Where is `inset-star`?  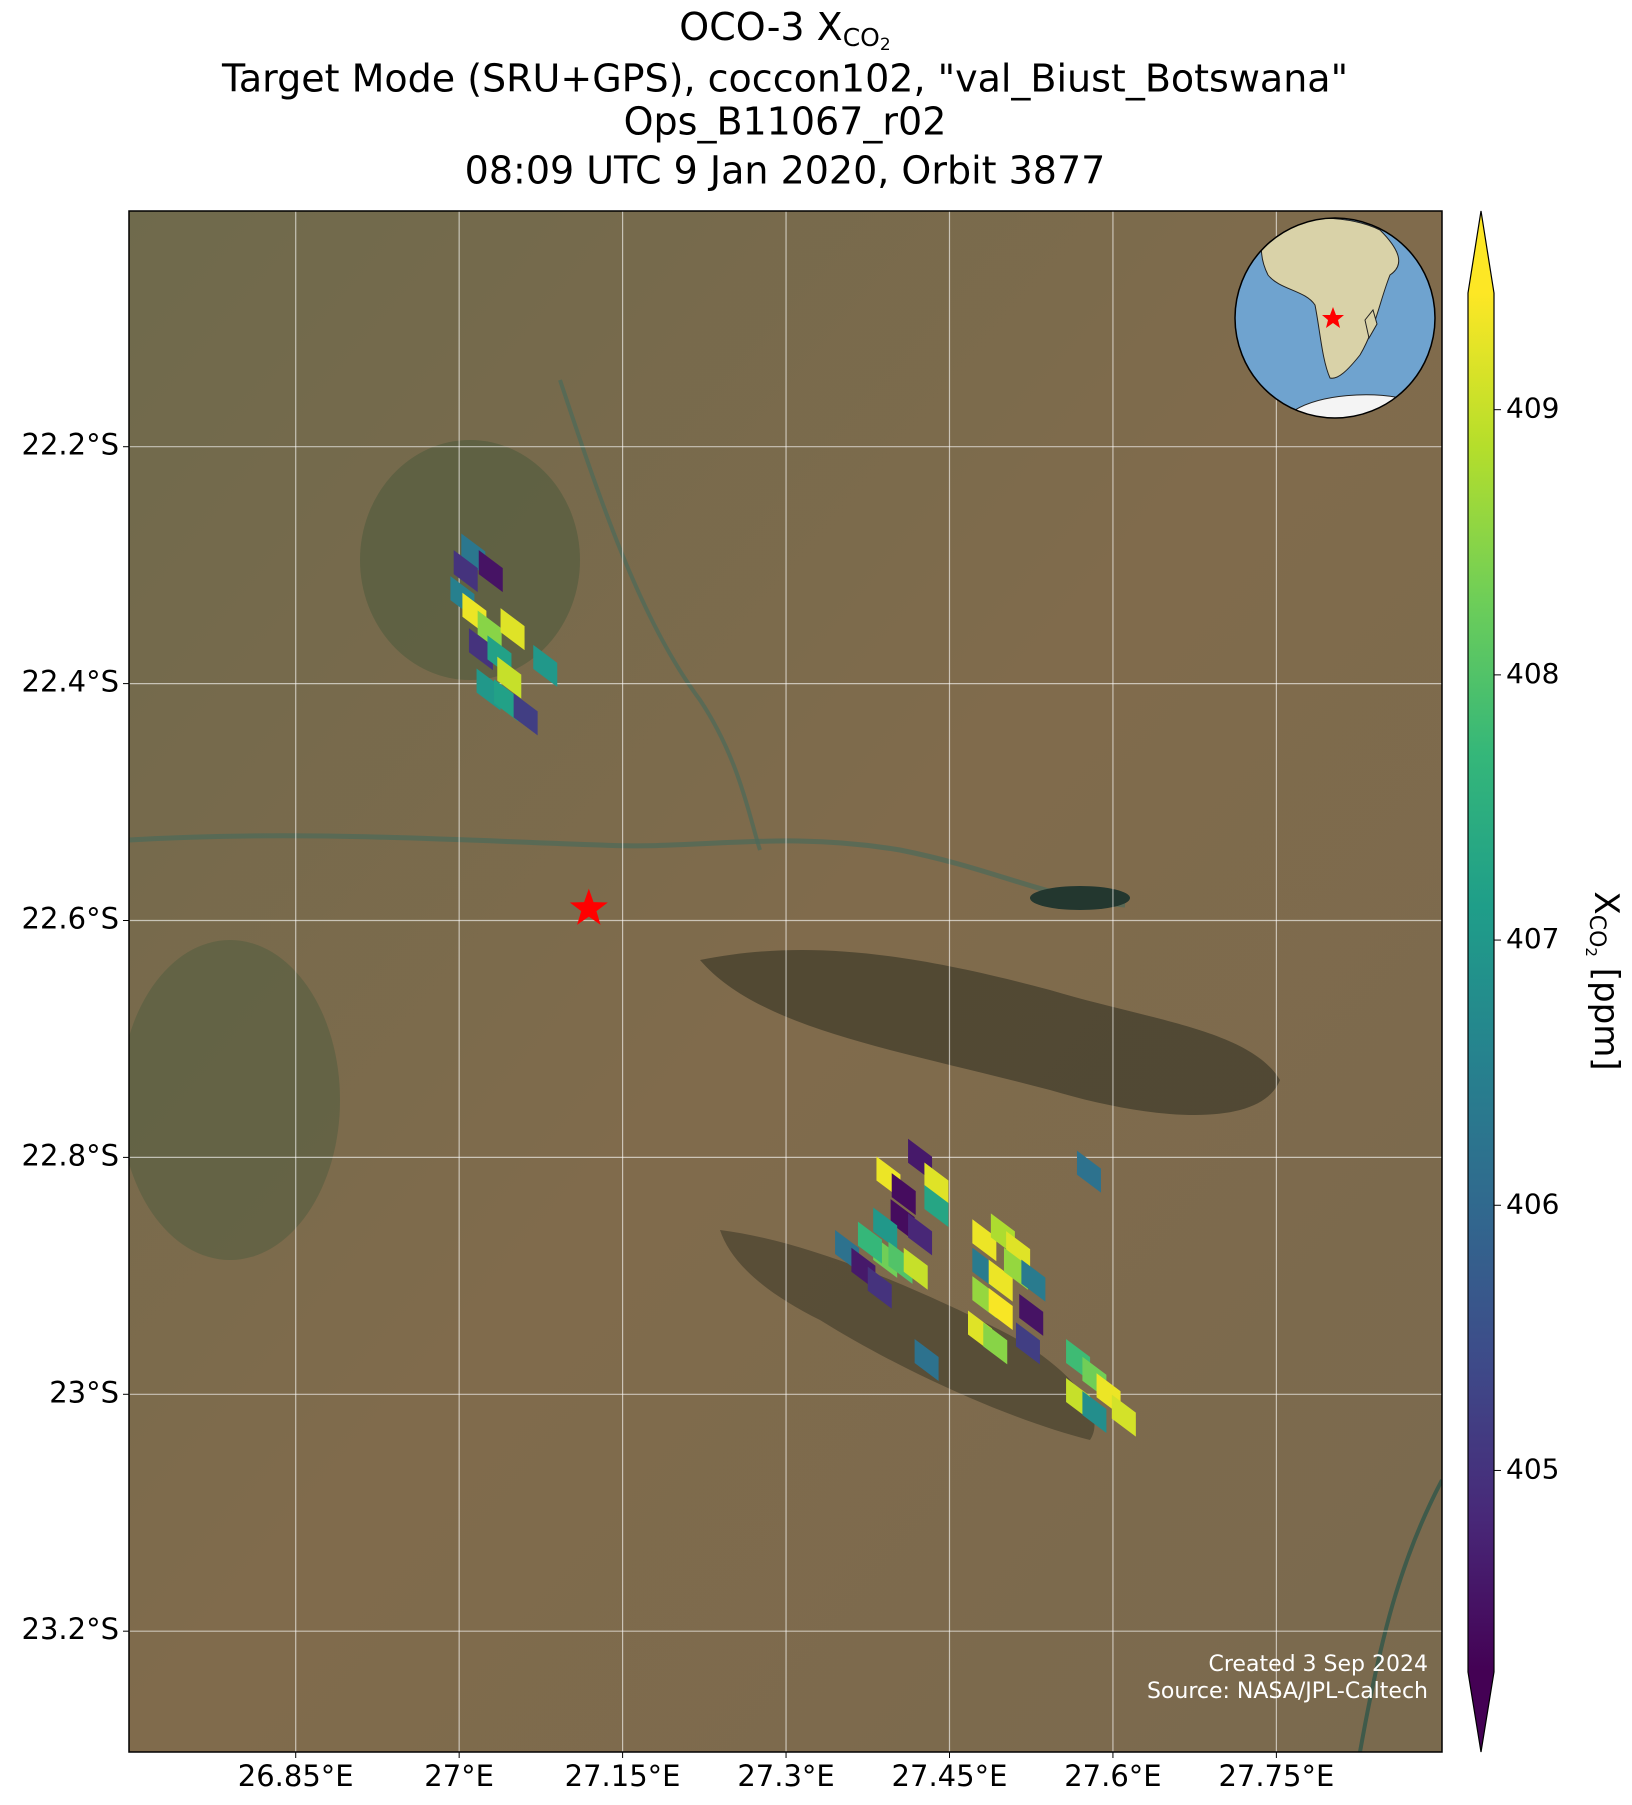 inset-star is located at coordinates (1333, 317).